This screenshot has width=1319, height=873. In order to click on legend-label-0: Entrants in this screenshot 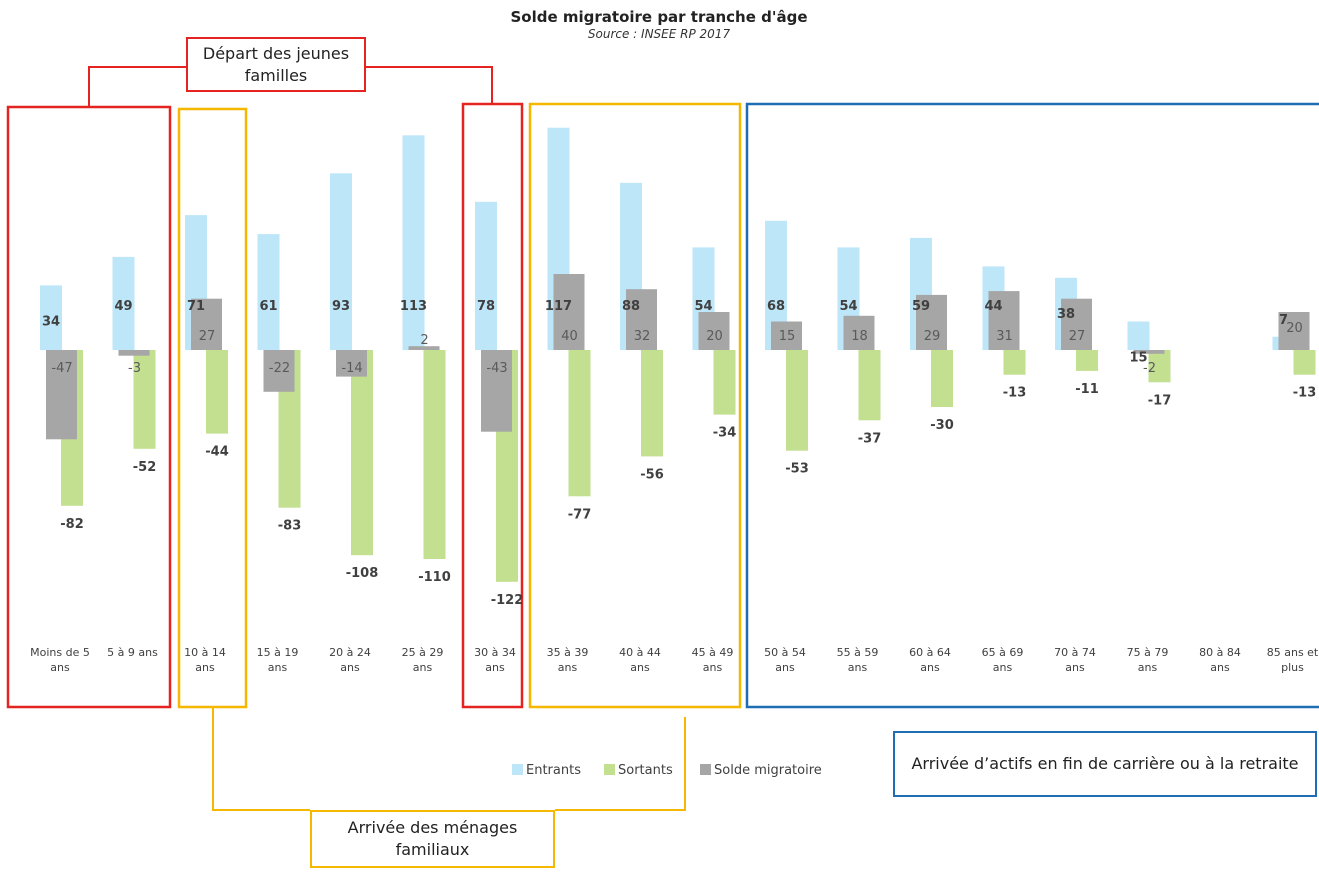, I will do `click(553, 770)`.